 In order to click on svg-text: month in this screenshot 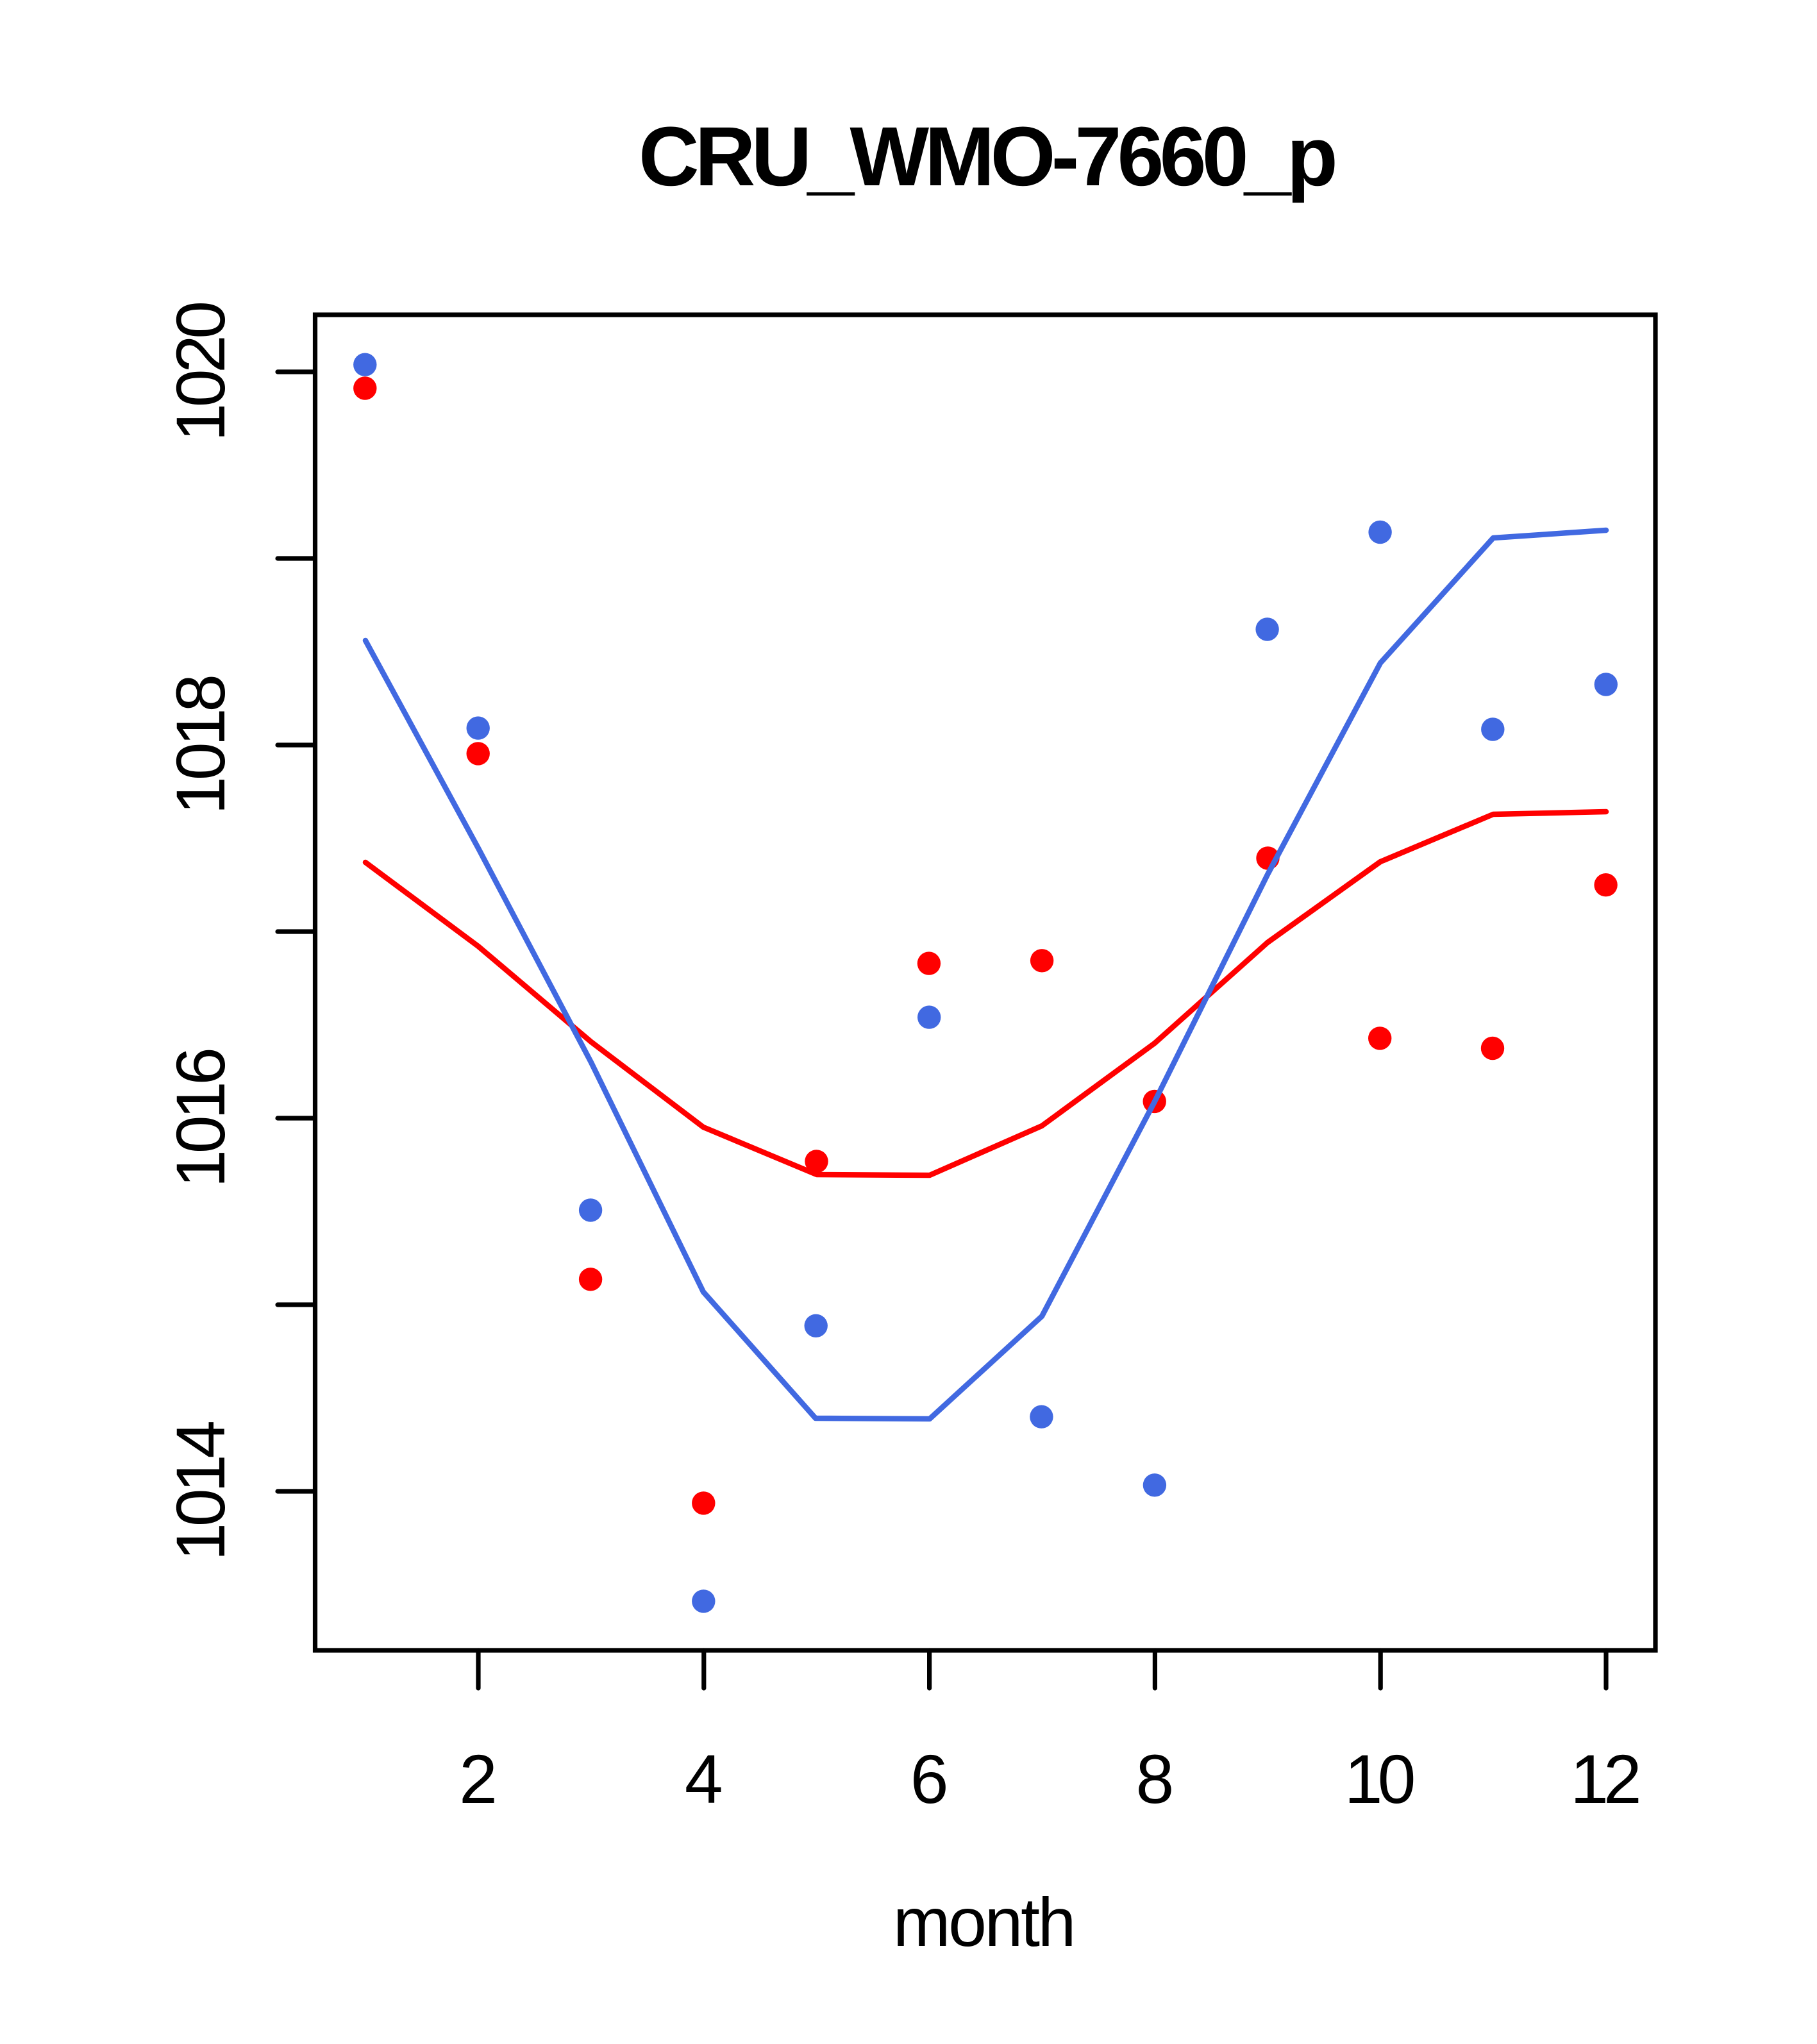, I will do `click(984, 1922)`.